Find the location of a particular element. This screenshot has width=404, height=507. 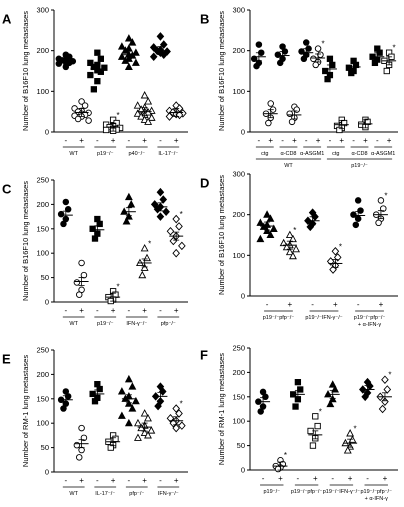

series-6: * is located at coordinates (318, 54).